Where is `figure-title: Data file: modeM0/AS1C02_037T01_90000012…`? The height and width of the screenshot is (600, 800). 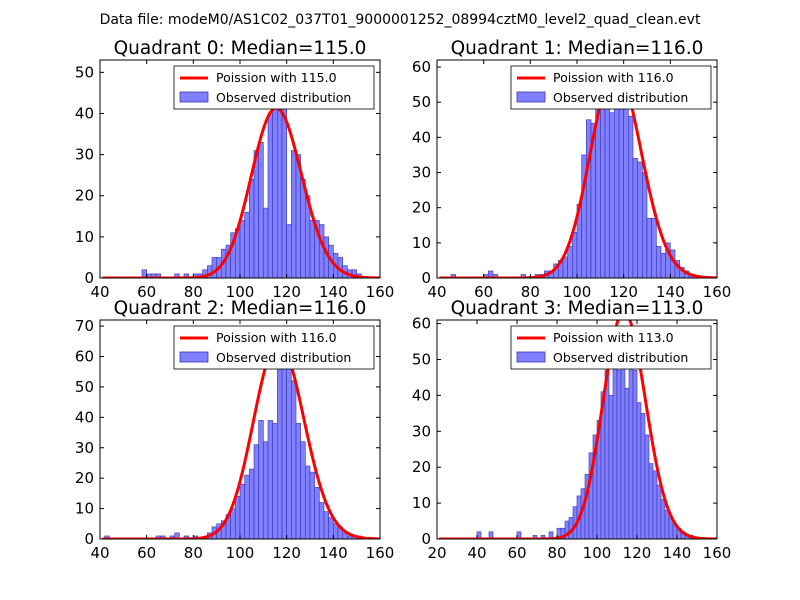 figure-title: Data file: modeM0/AS1C02_037T01_90000012… is located at coordinates (400, 20).